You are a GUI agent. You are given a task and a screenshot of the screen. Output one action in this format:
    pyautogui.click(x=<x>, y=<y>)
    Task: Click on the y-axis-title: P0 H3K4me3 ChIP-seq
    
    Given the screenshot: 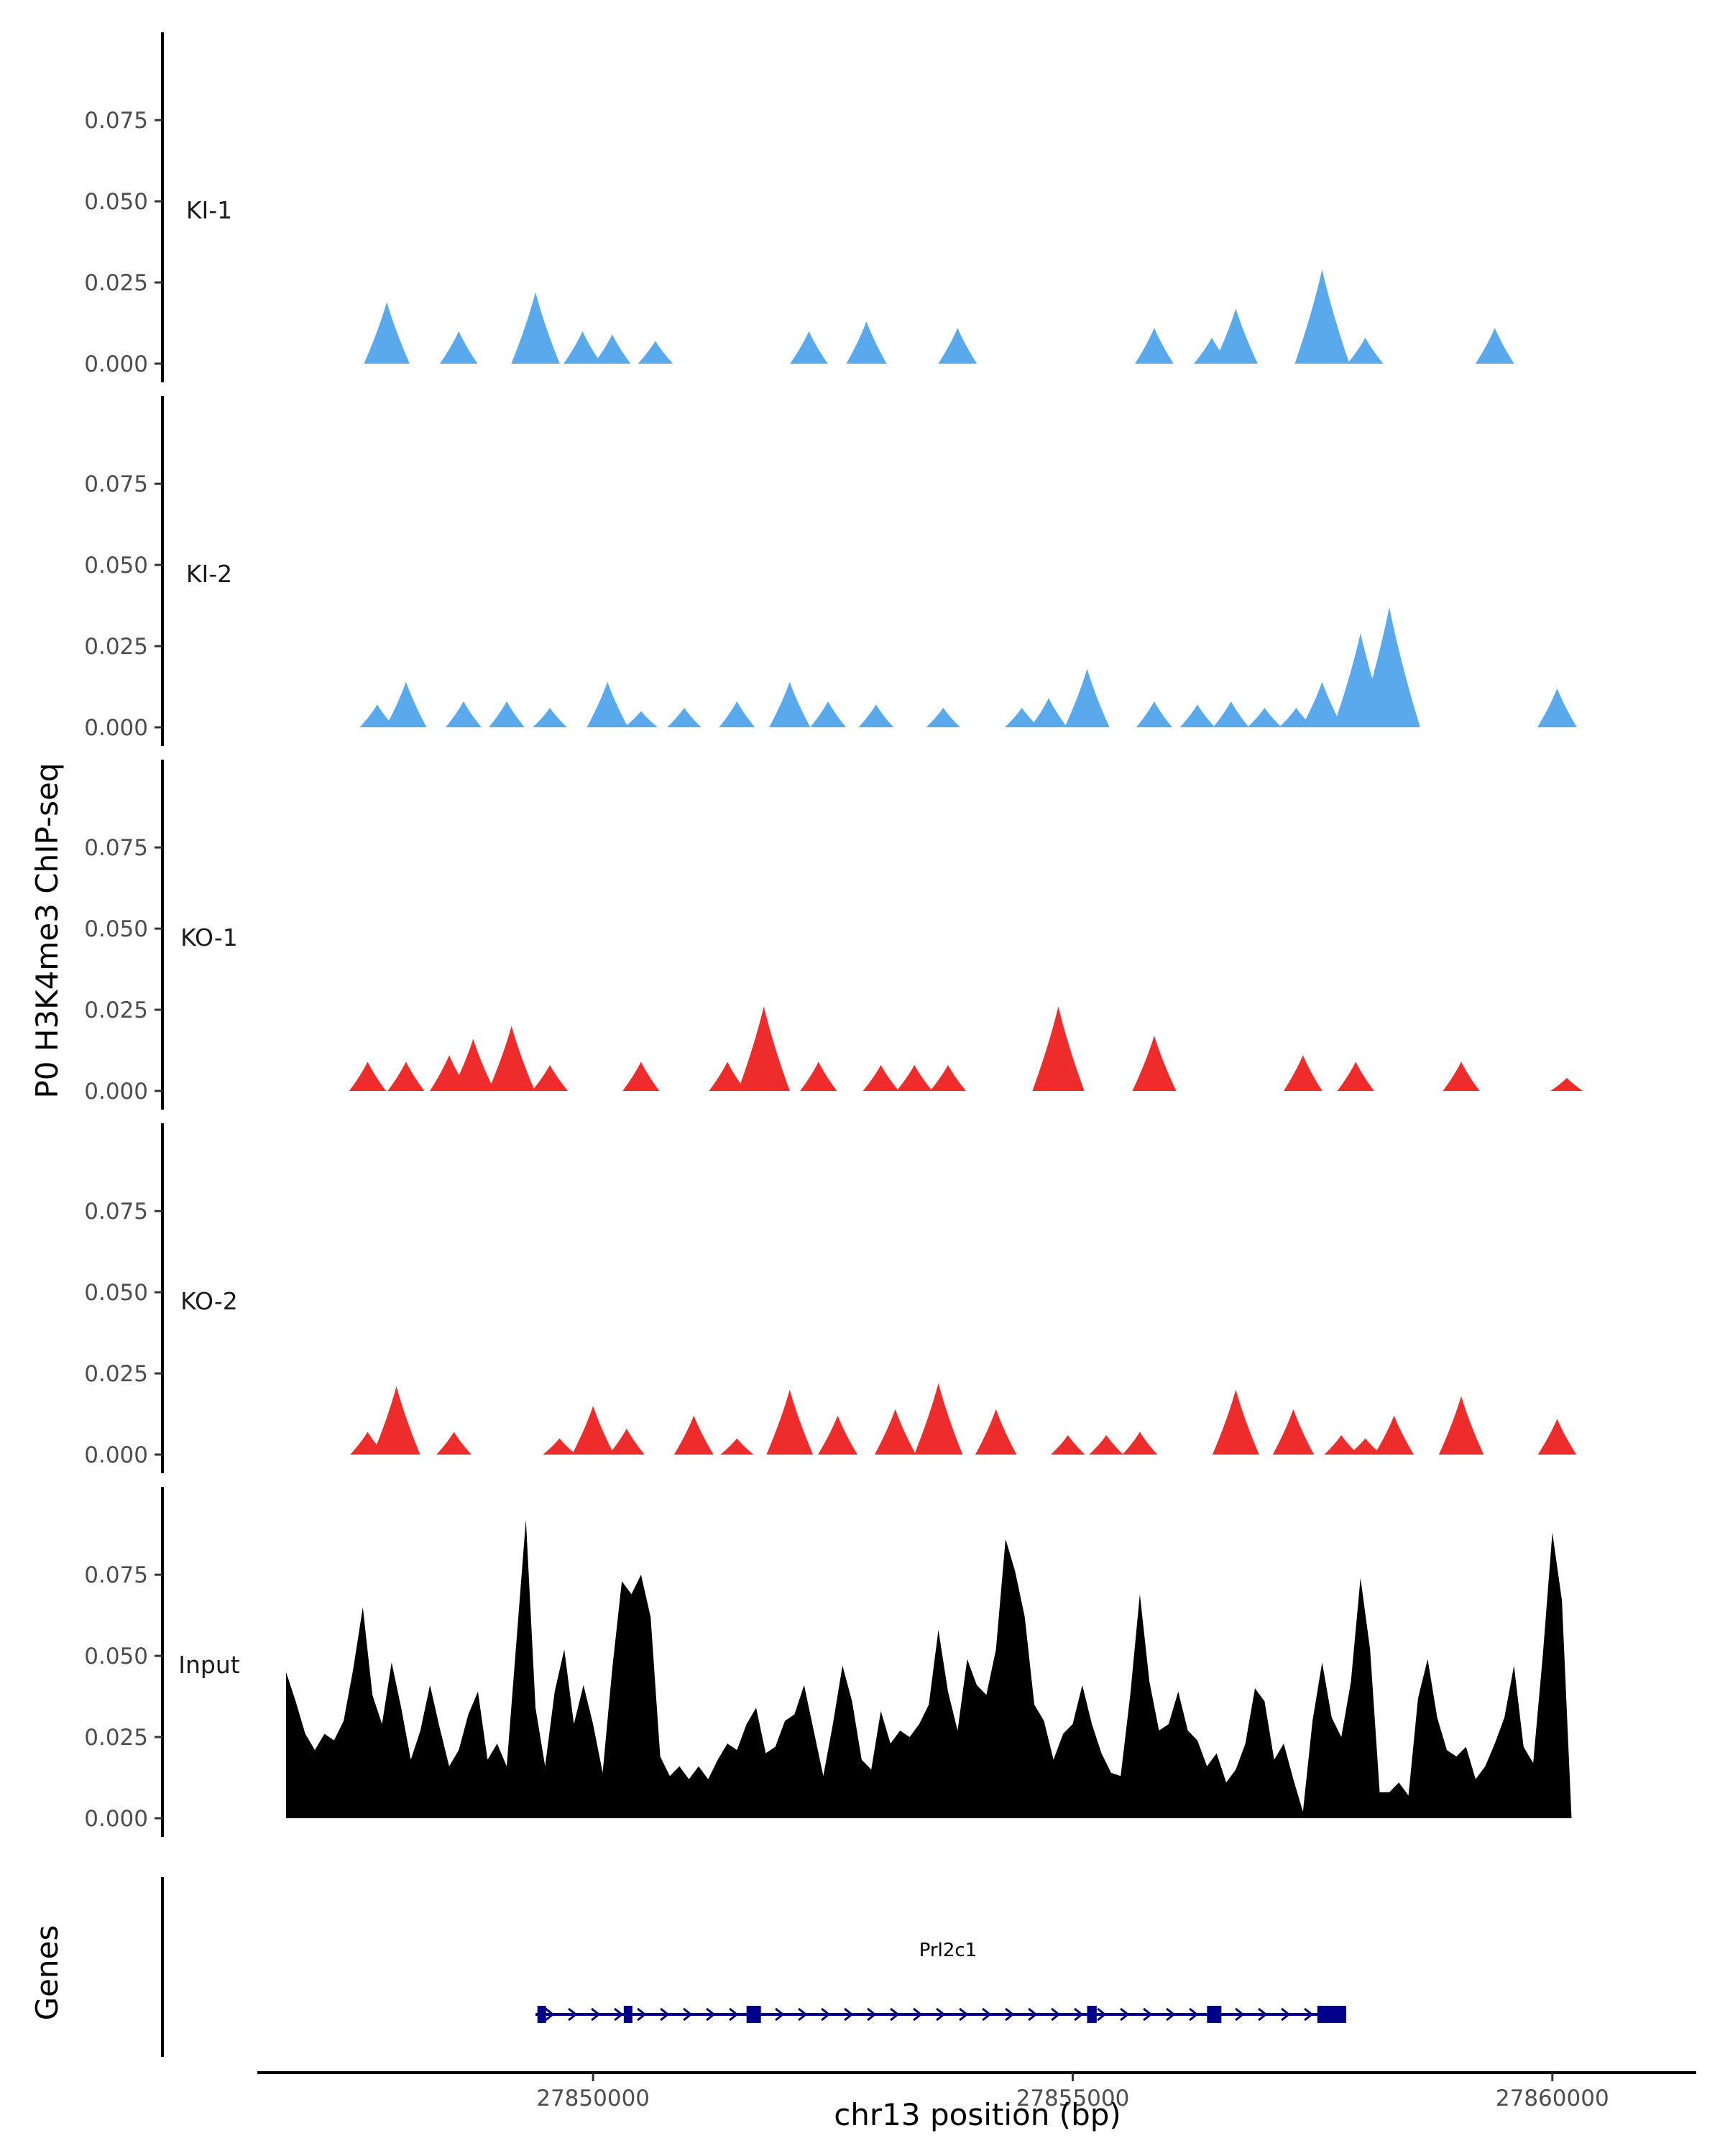 What is the action you would take?
    pyautogui.click(x=47, y=931)
    